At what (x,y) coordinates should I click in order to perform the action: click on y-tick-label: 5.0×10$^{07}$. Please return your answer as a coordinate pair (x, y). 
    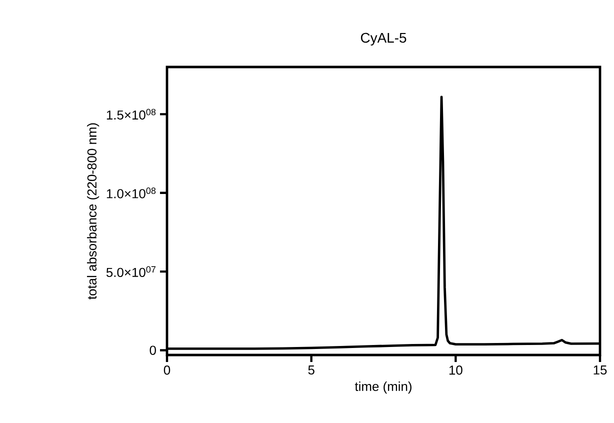
    Looking at the image, I should click on (131, 271).